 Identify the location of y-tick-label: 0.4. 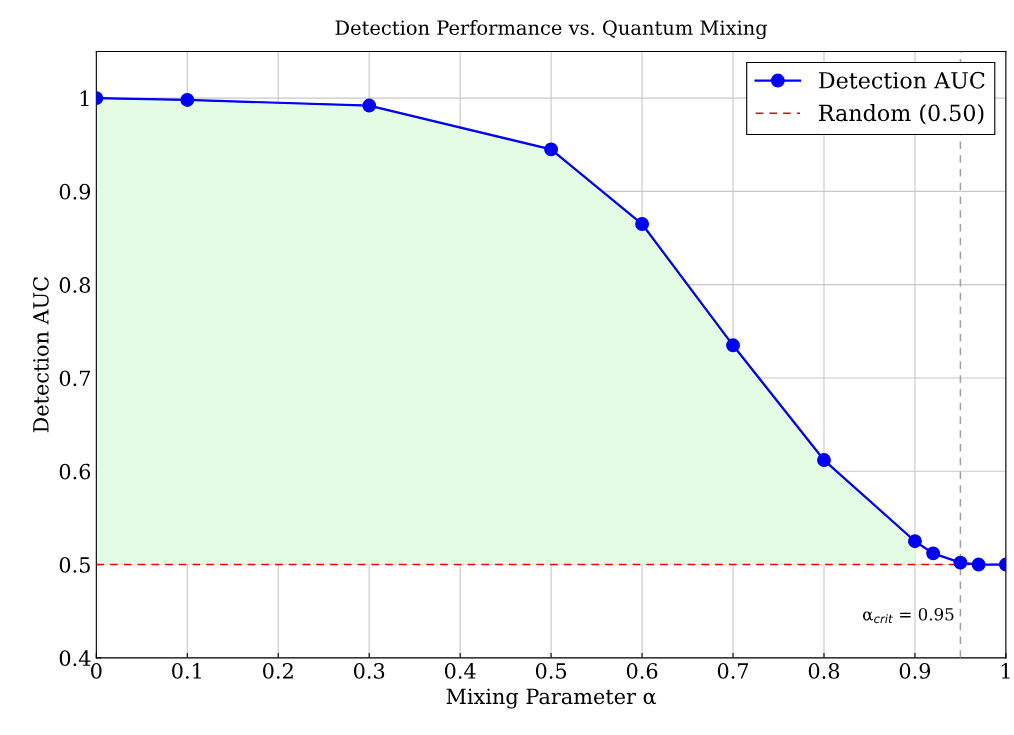
(75, 658).